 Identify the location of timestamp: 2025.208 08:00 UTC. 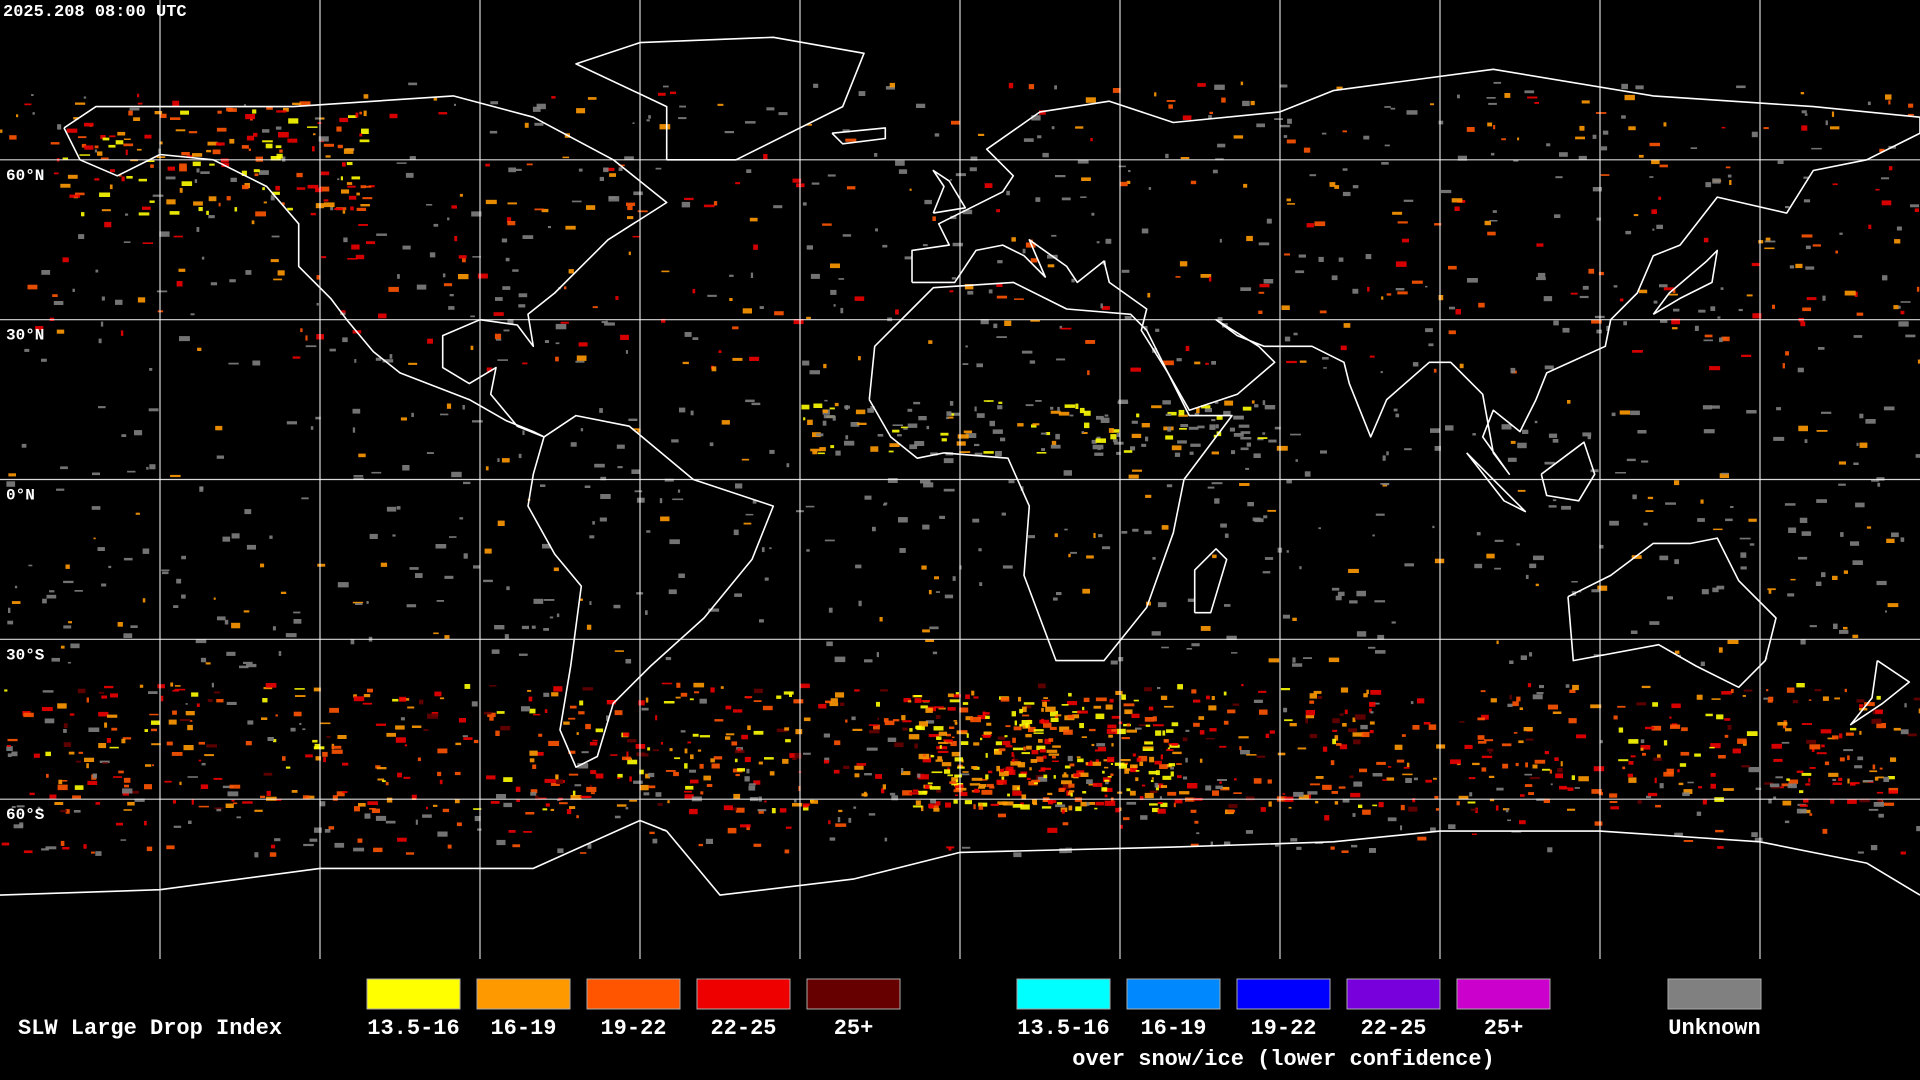
(95, 12).